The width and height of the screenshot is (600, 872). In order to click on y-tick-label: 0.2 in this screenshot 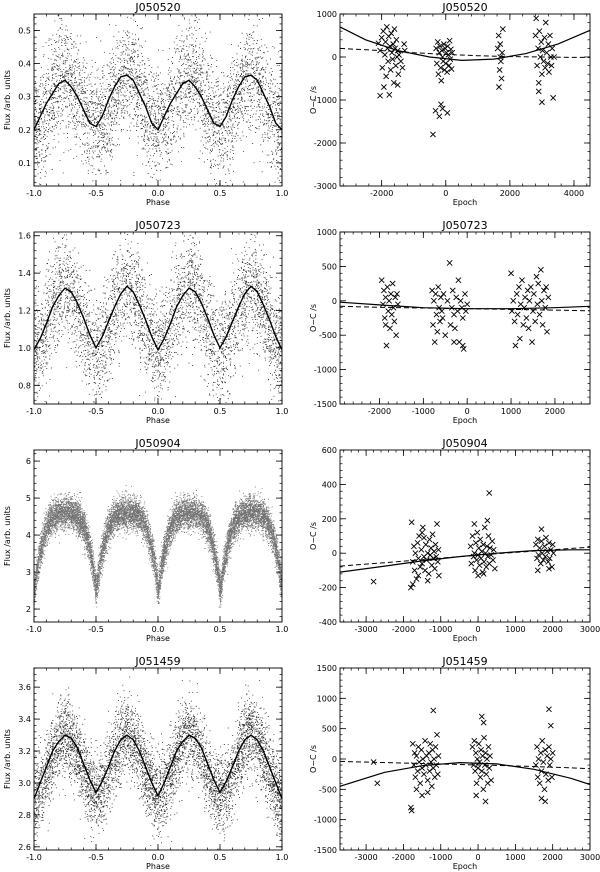, I will do `click(24, 130)`.